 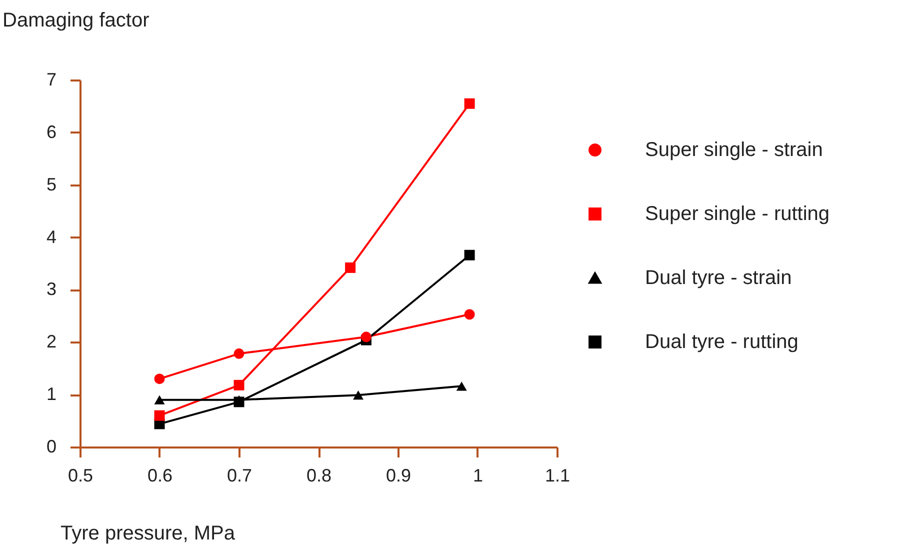 What do you see at coordinates (718, 278) in the screenshot?
I see `legend-label: Dual tyre - strain` at bounding box center [718, 278].